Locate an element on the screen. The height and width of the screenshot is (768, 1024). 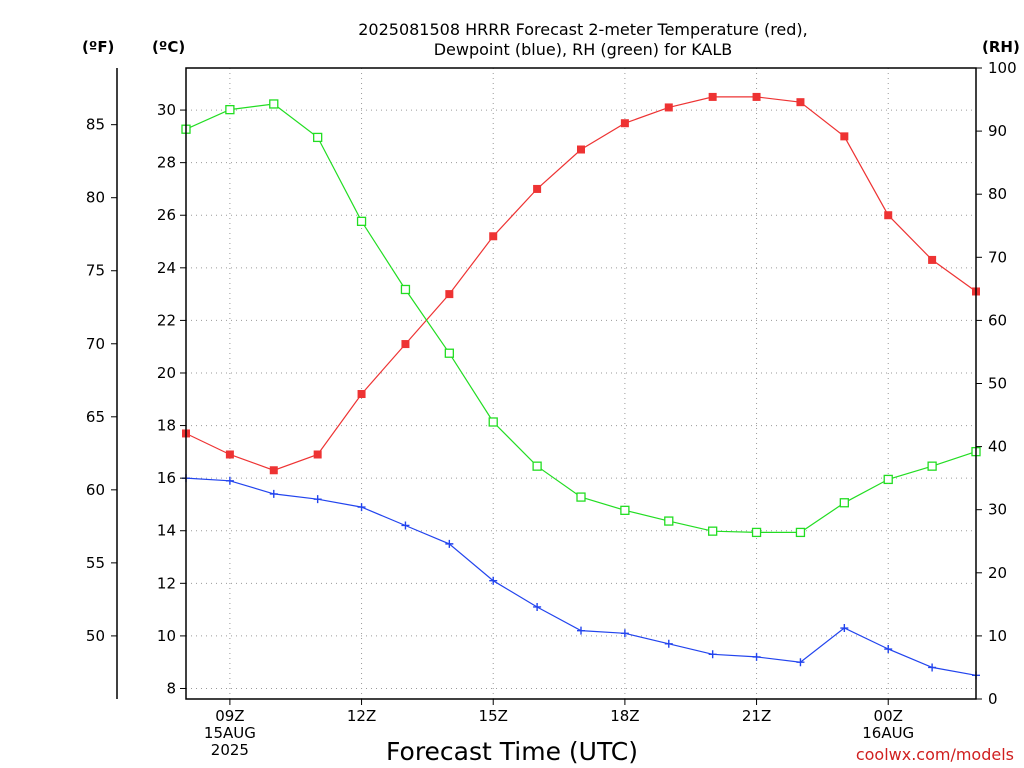
rh-unit-label: (RH) is located at coordinates (1001, 47).